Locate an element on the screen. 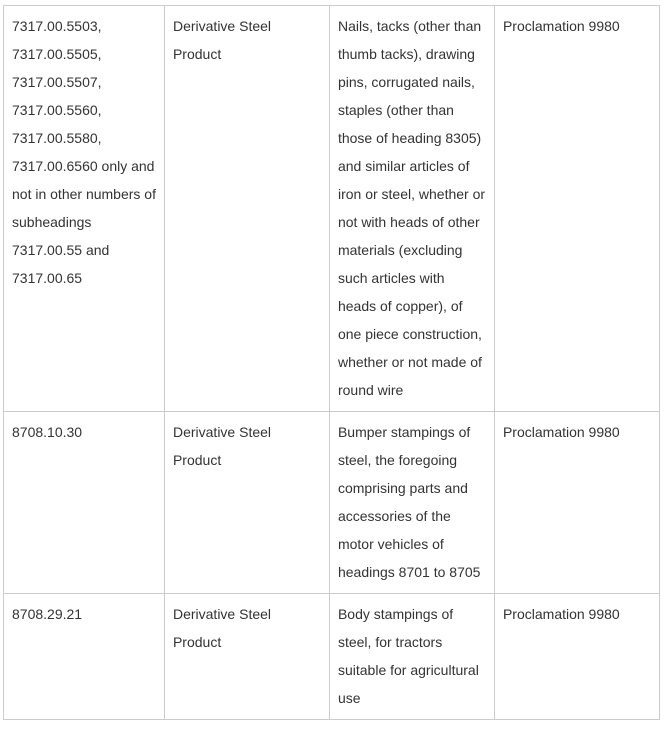  hts-code-text: 8708.10.30 is located at coordinates (47, 432).